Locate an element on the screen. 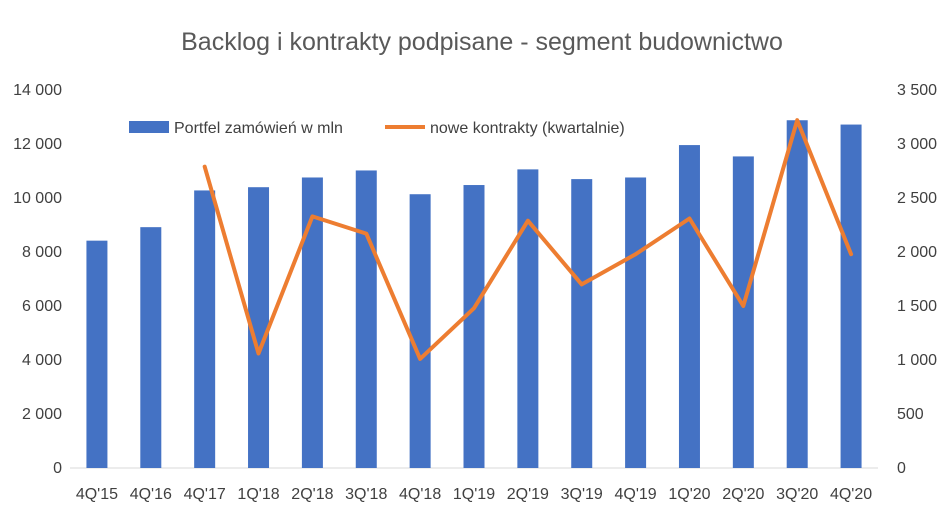 The image size is (945, 515). x-tick-label: 1Q'19 is located at coordinates (474, 494).